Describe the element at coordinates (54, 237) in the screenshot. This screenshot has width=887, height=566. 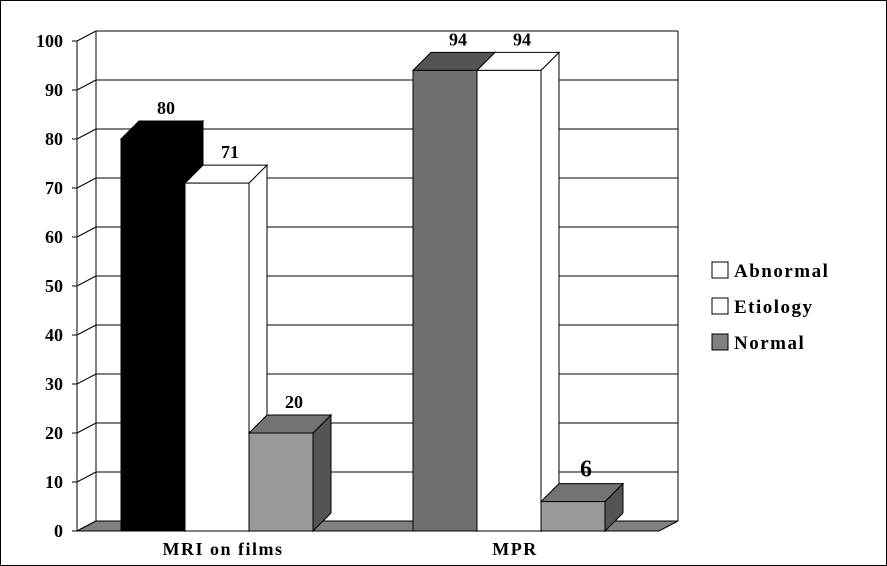
I see `y-tick-label: 60` at that location.